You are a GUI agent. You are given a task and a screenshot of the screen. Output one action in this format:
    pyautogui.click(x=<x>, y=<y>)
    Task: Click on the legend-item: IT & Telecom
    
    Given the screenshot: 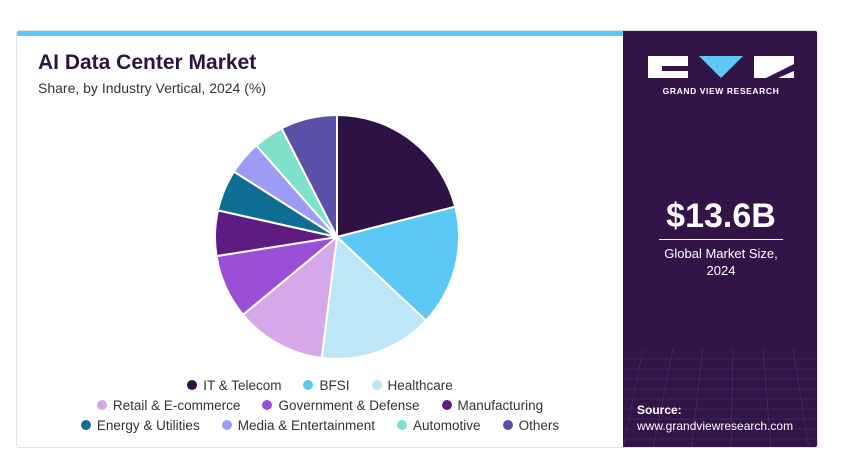 What is the action you would take?
    pyautogui.click(x=234, y=385)
    